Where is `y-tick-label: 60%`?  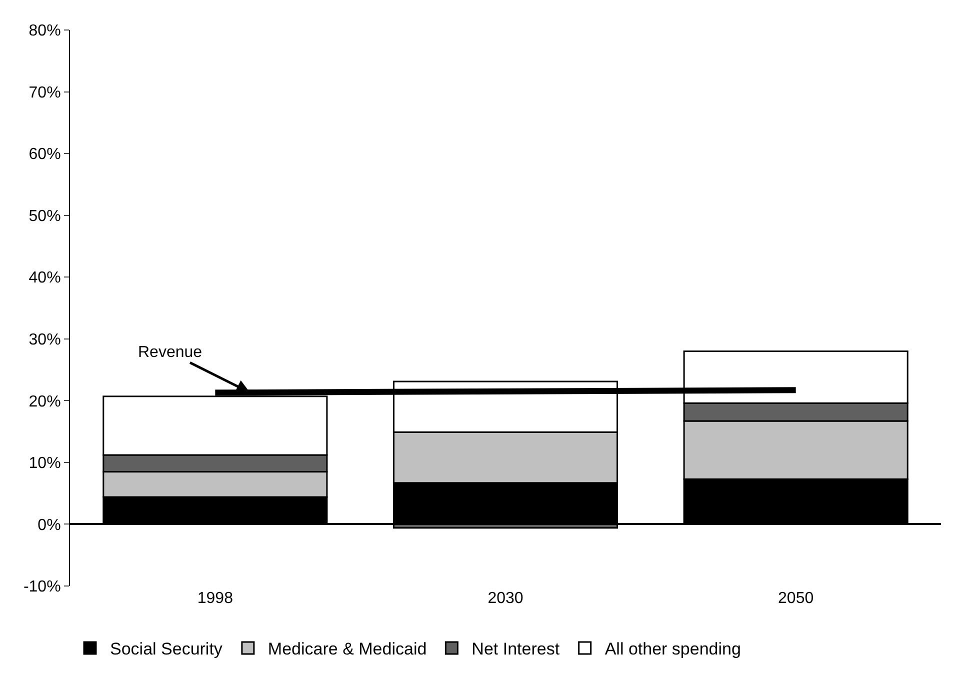
y-tick-label: 60% is located at coordinates (44, 155).